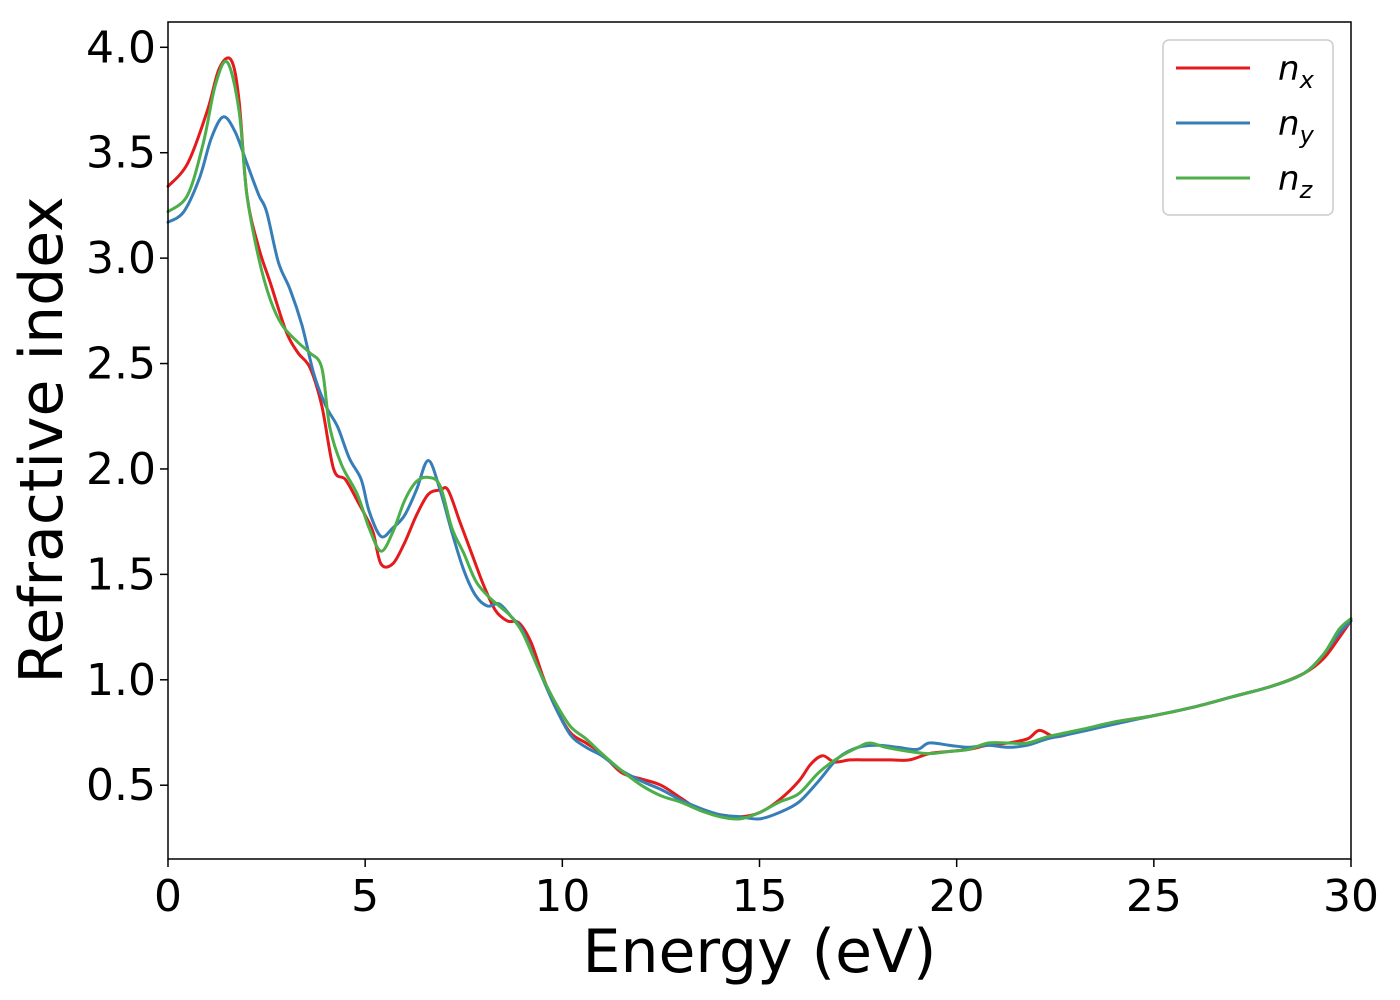 This screenshot has width=1400, height=1000. Describe the element at coordinates (121, 680) in the screenshot. I see `y-tick-label: 1.0` at that location.